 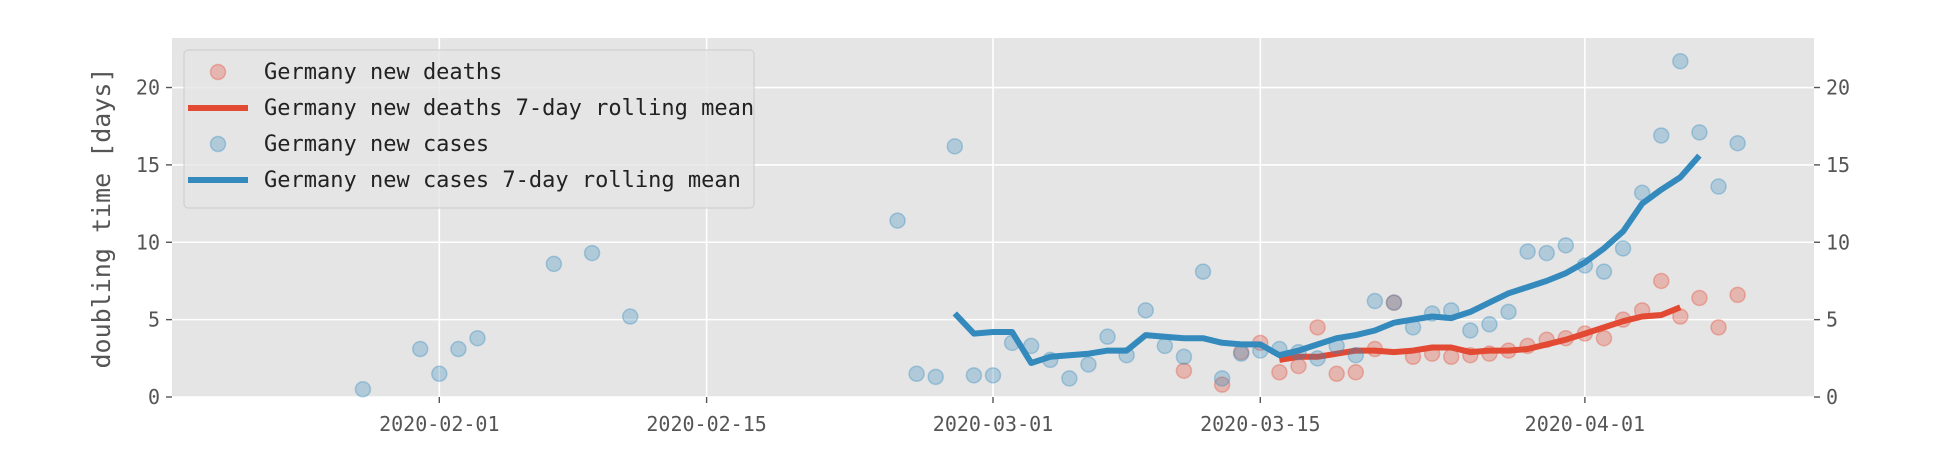 I want to click on y-tick-label-right: 0, so click(x=1832, y=397).